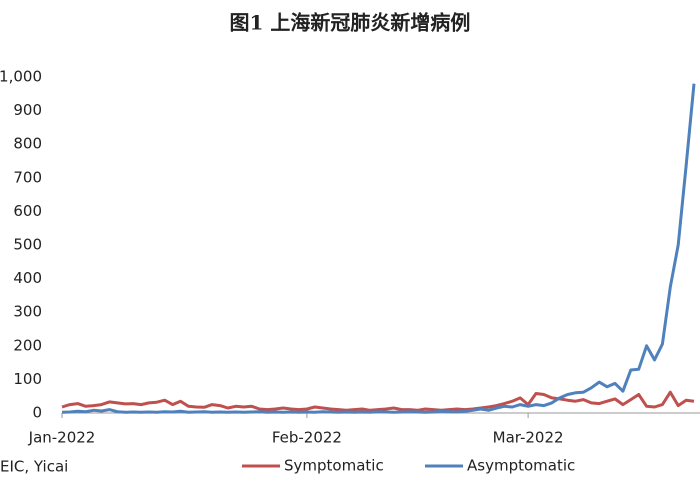  Describe the element at coordinates (27, 110) in the screenshot. I see `y-tick-label: 900` at that location.